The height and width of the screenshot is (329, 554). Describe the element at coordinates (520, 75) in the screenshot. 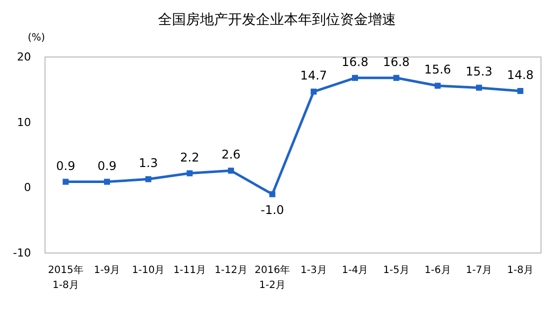

I see `data-label: 14.8` at that location.